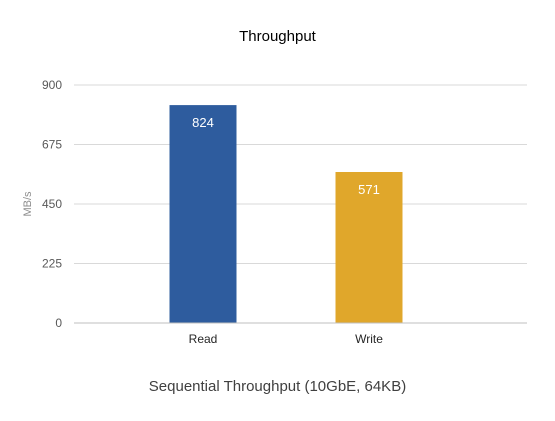 This screenshot has width=555, height=421. I want to click on x-axis-label: Sequential Throughput (10GbE, 64KB), so click(277, 386).